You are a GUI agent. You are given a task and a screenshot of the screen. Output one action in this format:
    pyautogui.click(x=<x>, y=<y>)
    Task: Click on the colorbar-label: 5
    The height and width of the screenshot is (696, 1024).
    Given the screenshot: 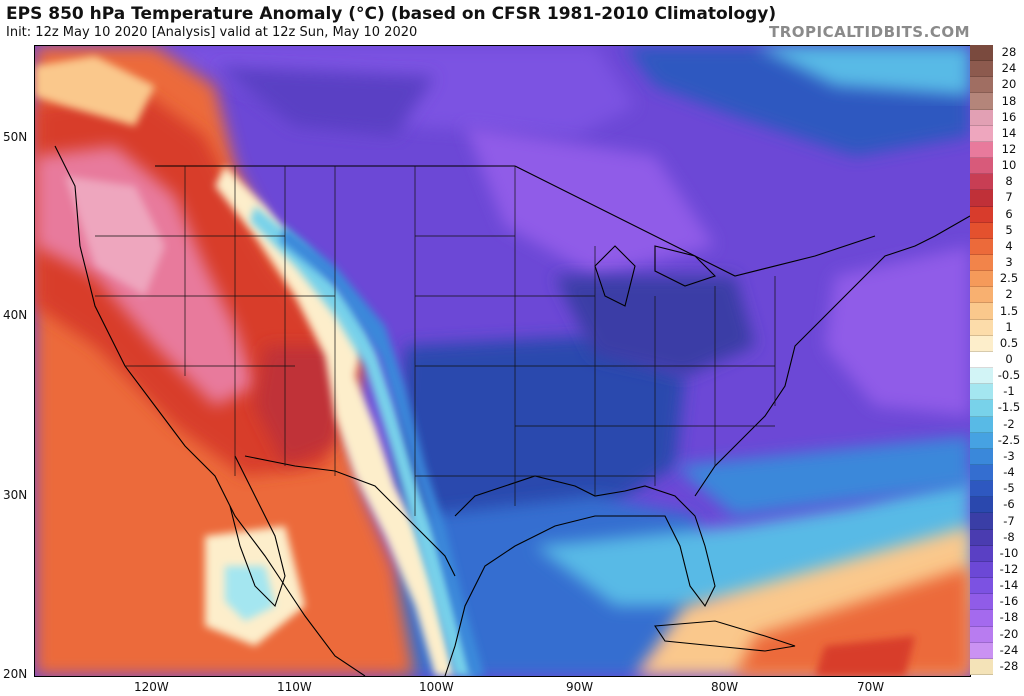 What is the action you would take?
    pyautogui.click(x=1009, y=229)
    